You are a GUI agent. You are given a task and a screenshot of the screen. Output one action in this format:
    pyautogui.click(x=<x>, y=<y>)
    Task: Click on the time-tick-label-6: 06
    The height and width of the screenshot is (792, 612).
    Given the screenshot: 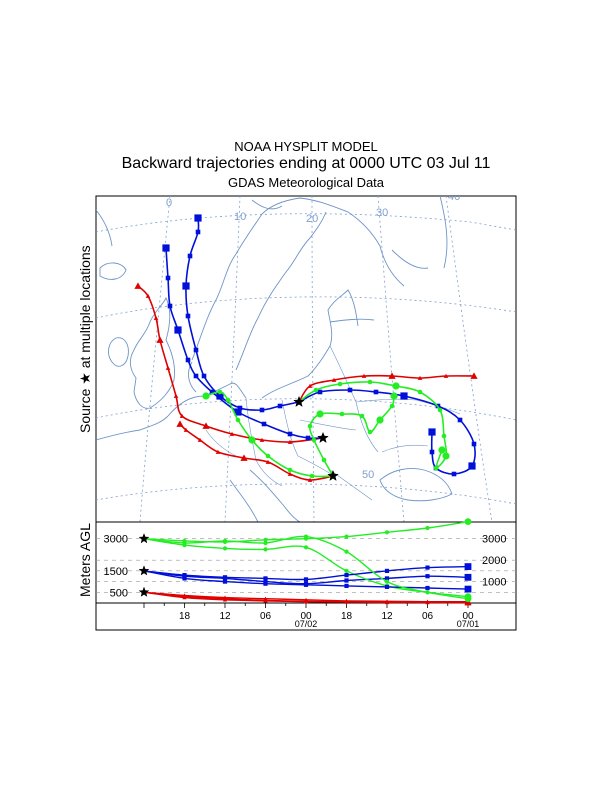 What is the action you would take?
    pyautogui.click(x=428, y=616)
    